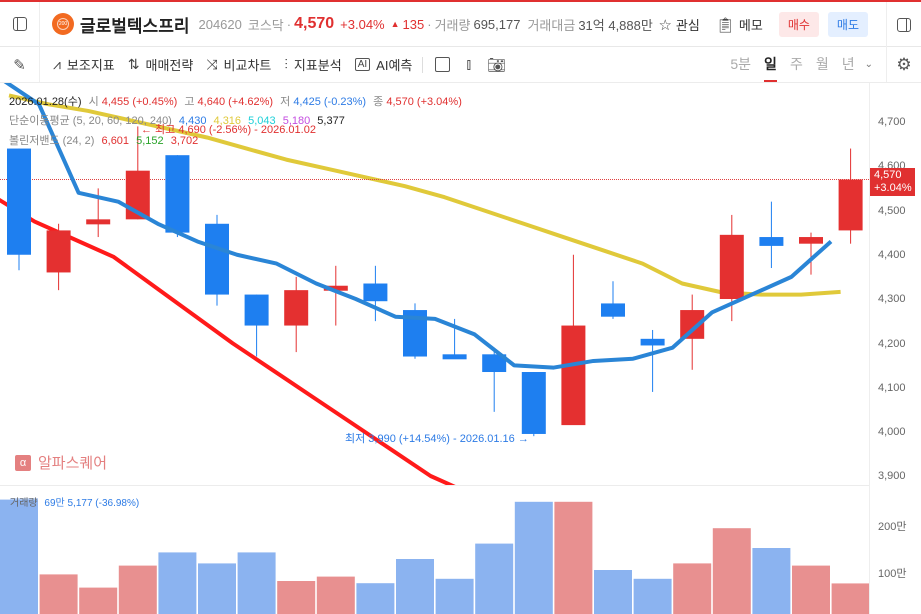 Image resolution: width=921 pixels, height=614 pixels. Describe the element at coordinates (413, 24) in the screenshot. I see `change-amount: 135` at that location.